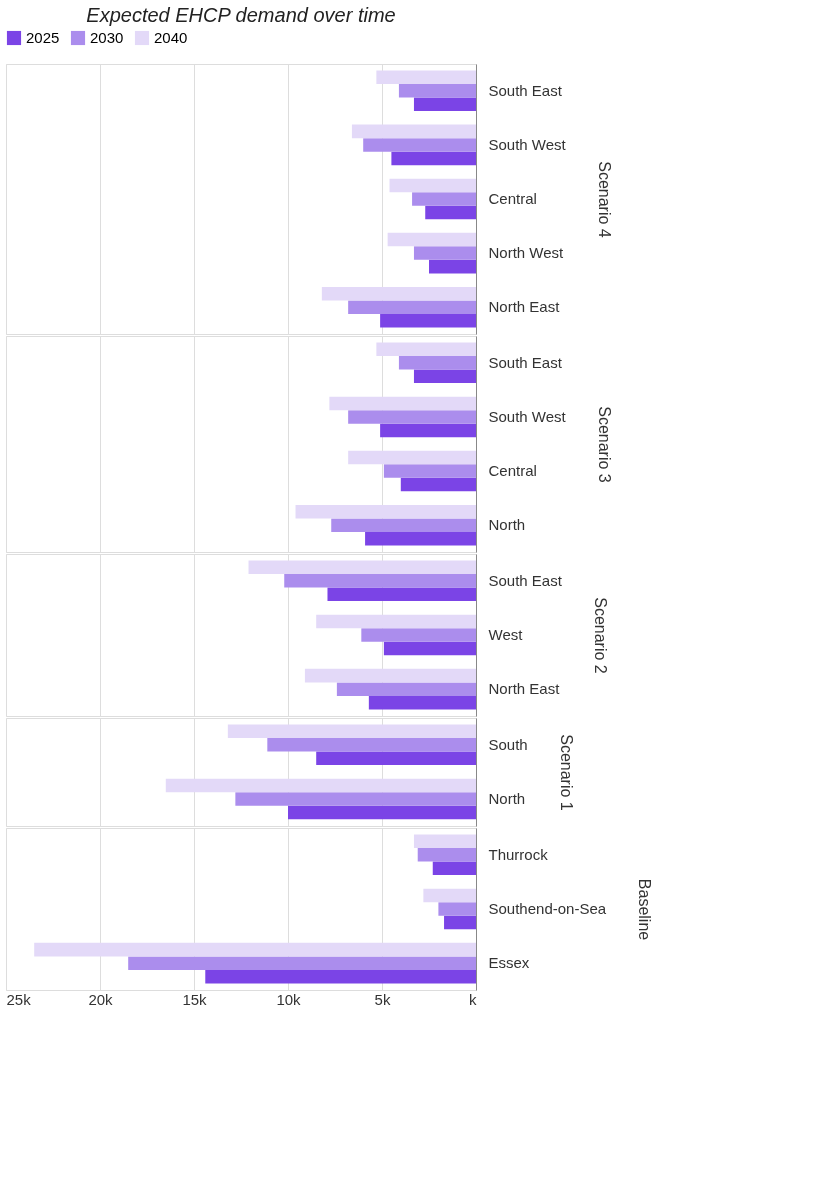 This screenshot has width=830, height=1187. Describe the element at coordinates (508, 744) in the screenshot. I see `y-tick-label: South` at that location.